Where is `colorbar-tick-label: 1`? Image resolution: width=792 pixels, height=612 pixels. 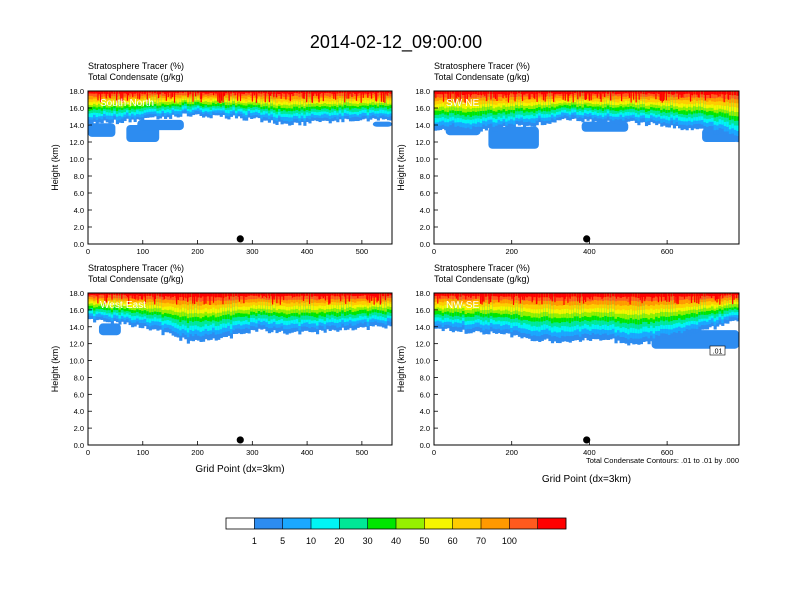 colorbar-tick-label: 1 is located at coordinates (254, 541).